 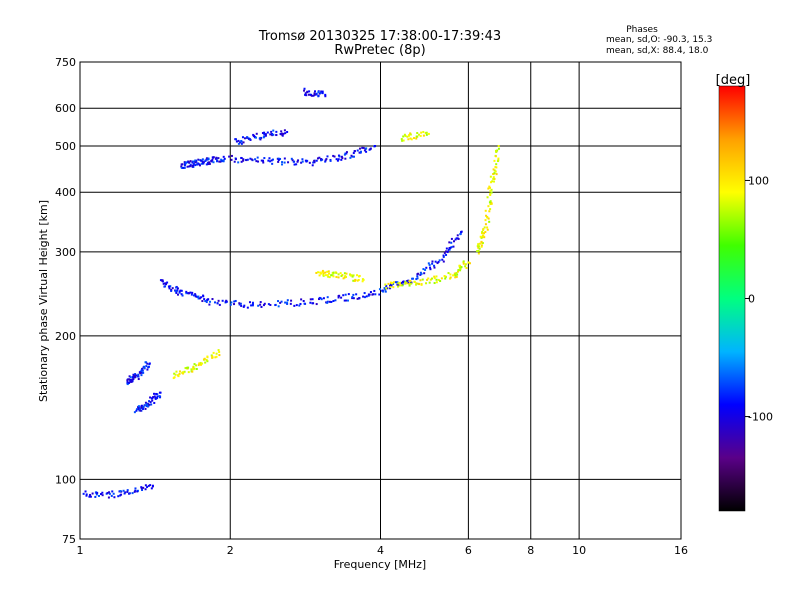 What do you see at coordinates (732, 298) in the screenshot?
I see `colorbar` at bounding box center [732, 298].